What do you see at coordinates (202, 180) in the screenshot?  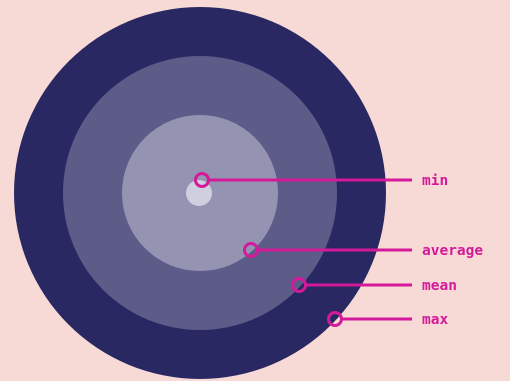 I see `marker-min` at bounding box center [202, 180].